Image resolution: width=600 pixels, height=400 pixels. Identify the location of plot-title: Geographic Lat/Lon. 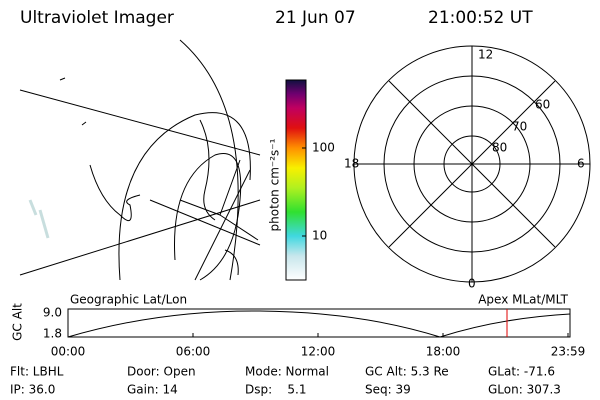
(128, 300).